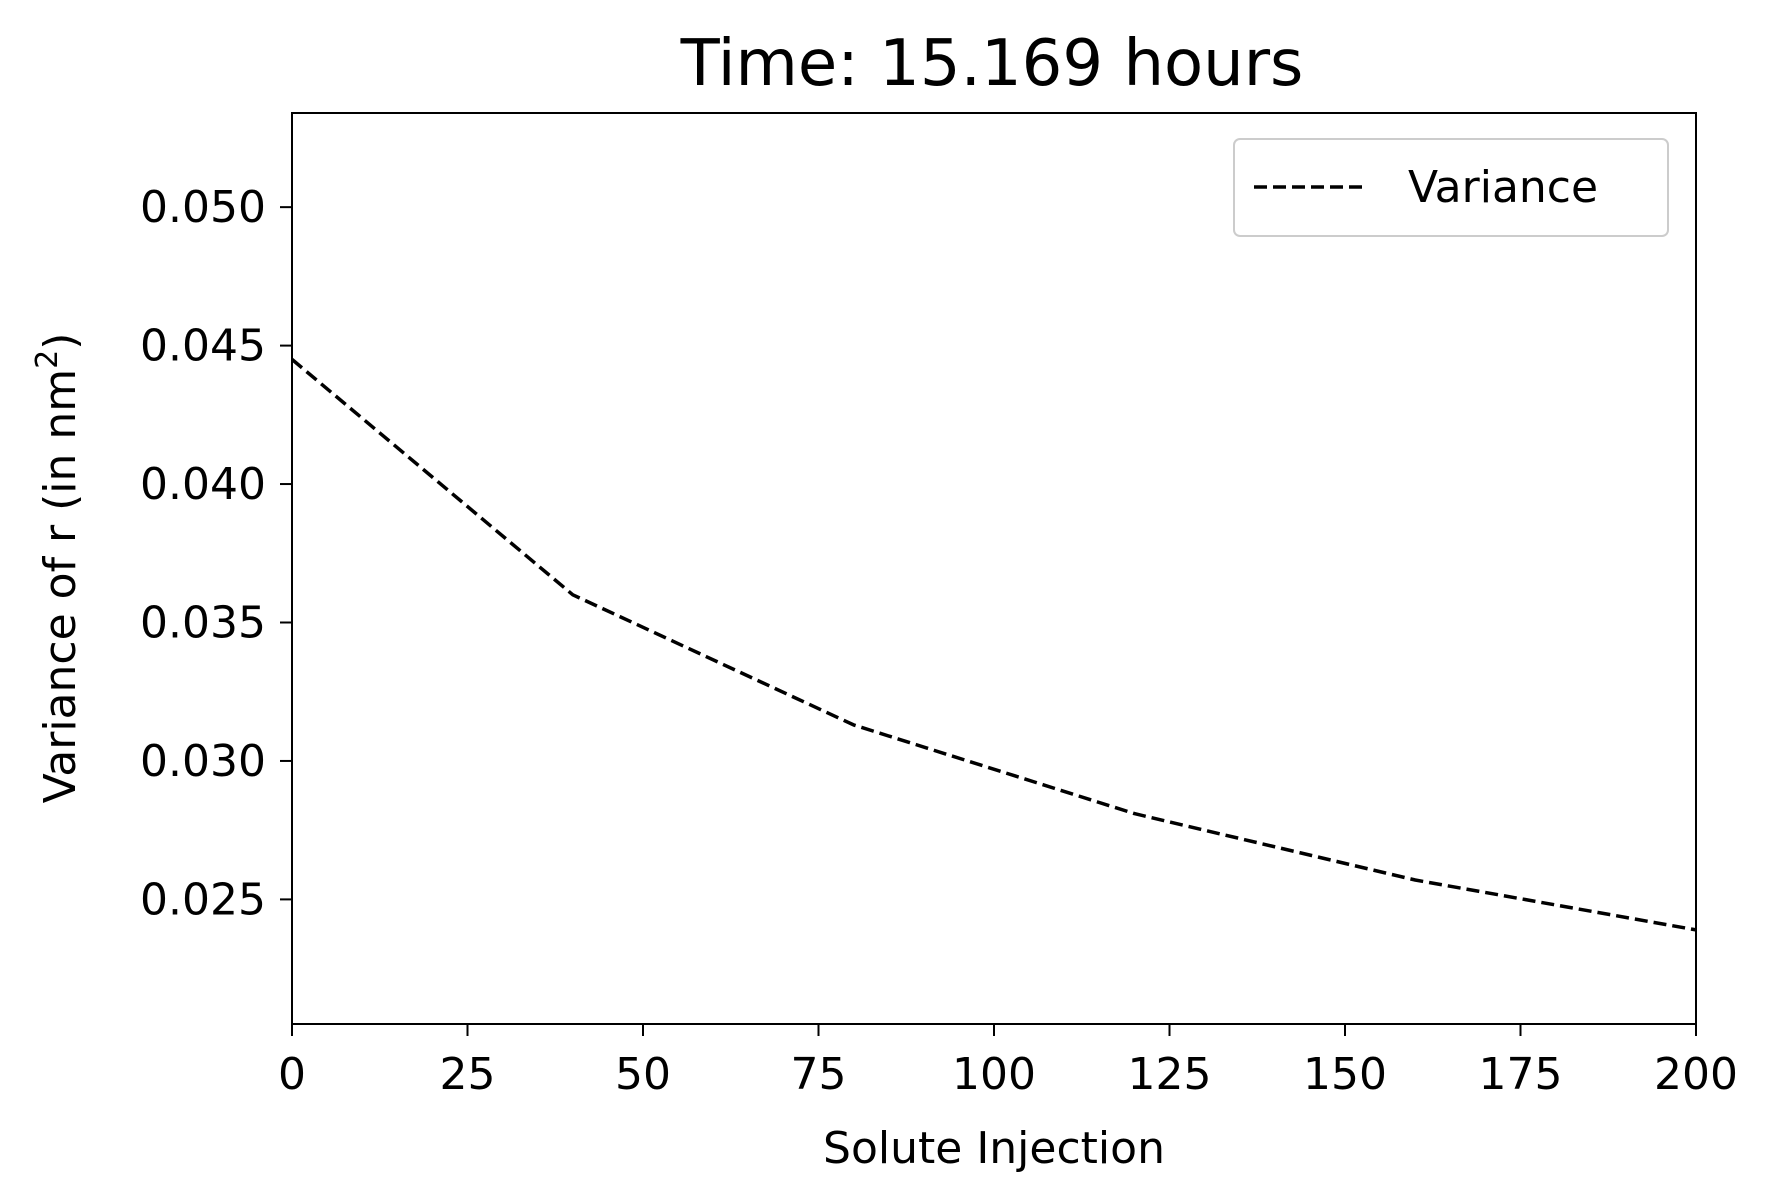 This screenshot has height=1201, width=1766. What do you see at coordinates (60, 341) in the screenshot?
I see `y-axis-label-close: )` at bounding box center [60, 341].